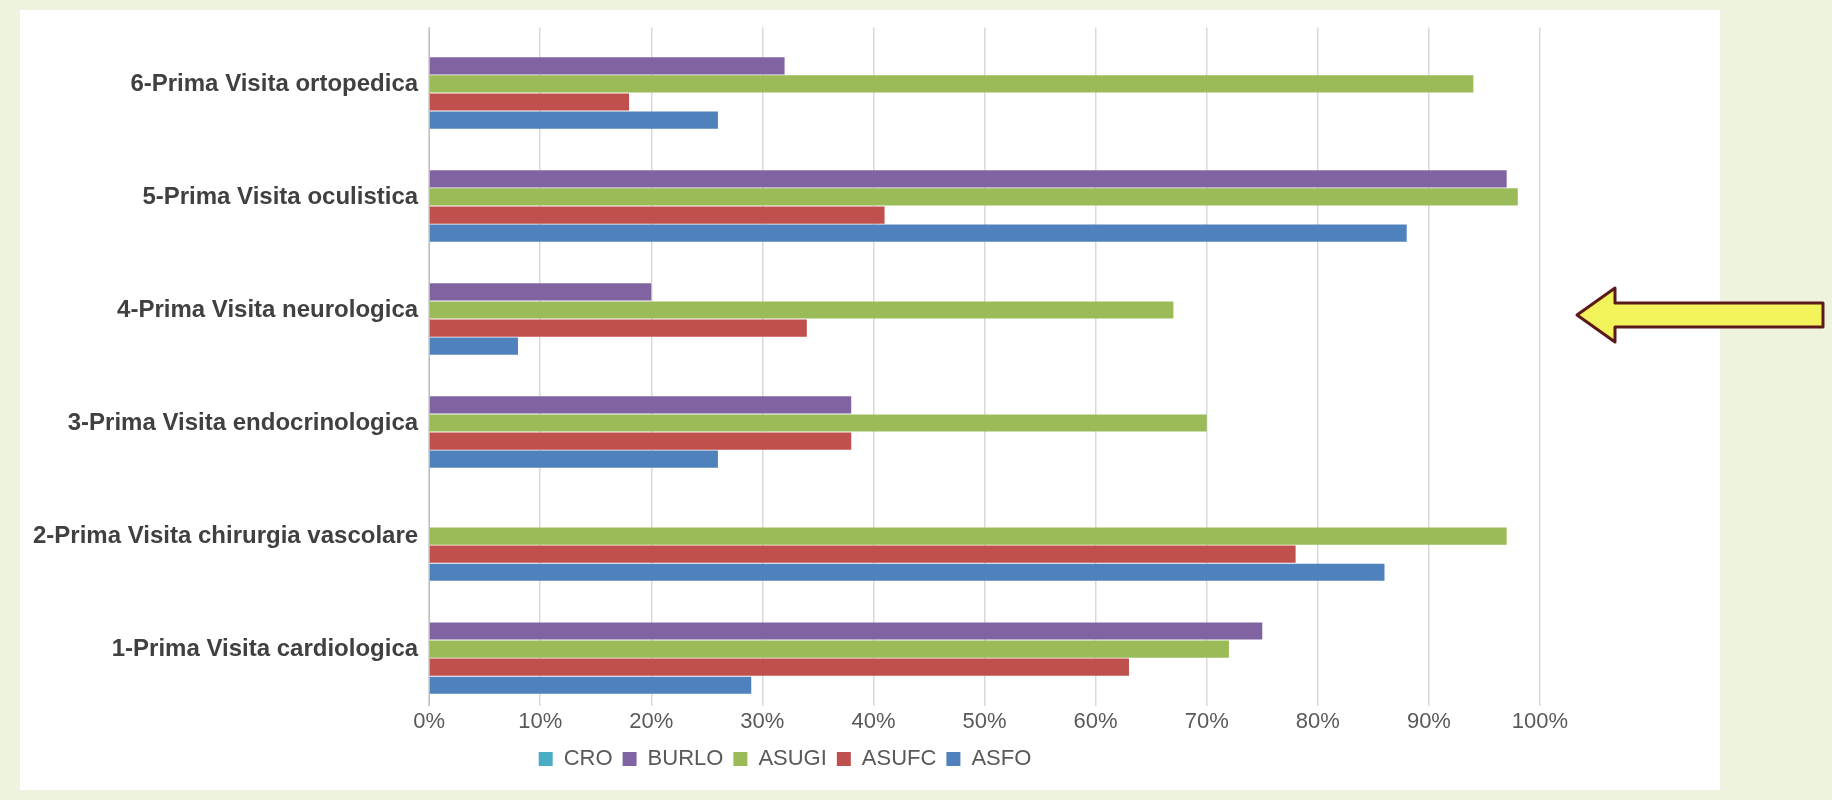 This screenshot has height=800, width=1832. What do you see at coordinates (1001, 758) in the screenshot?
I see `legend-label: ASFO` at bounding box center [1001, 758].